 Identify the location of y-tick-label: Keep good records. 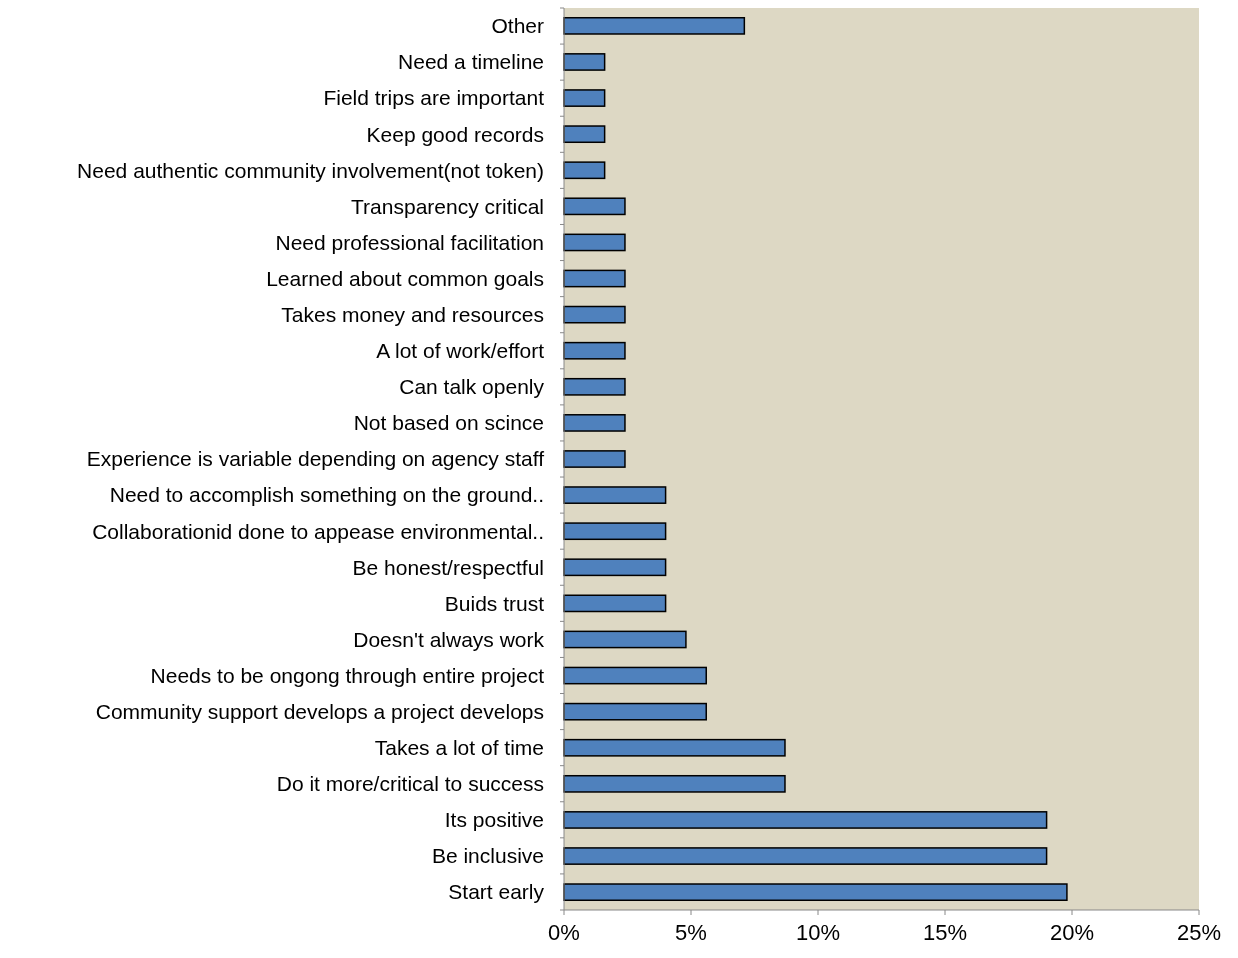
(455, 134).